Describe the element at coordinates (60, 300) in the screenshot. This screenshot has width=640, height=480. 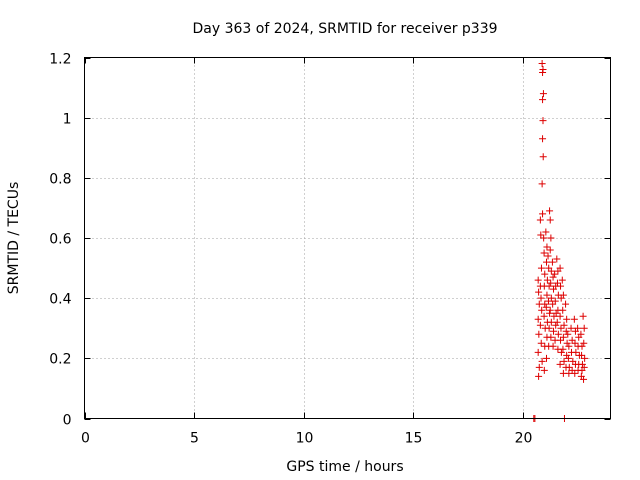
I see `y-tick-label: 0.4` at that location.